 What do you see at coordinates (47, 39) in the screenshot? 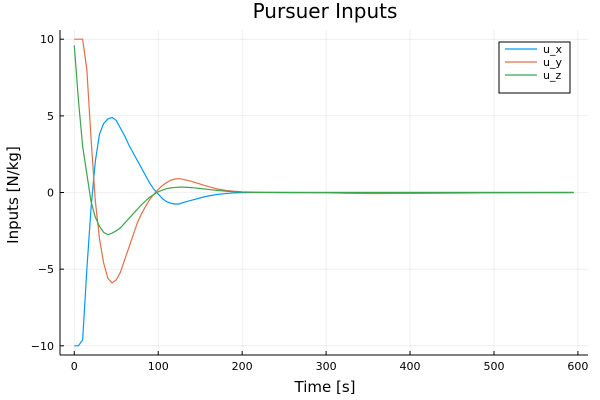
I see `y-tick-label: 10` at bounding box center [47, 39].